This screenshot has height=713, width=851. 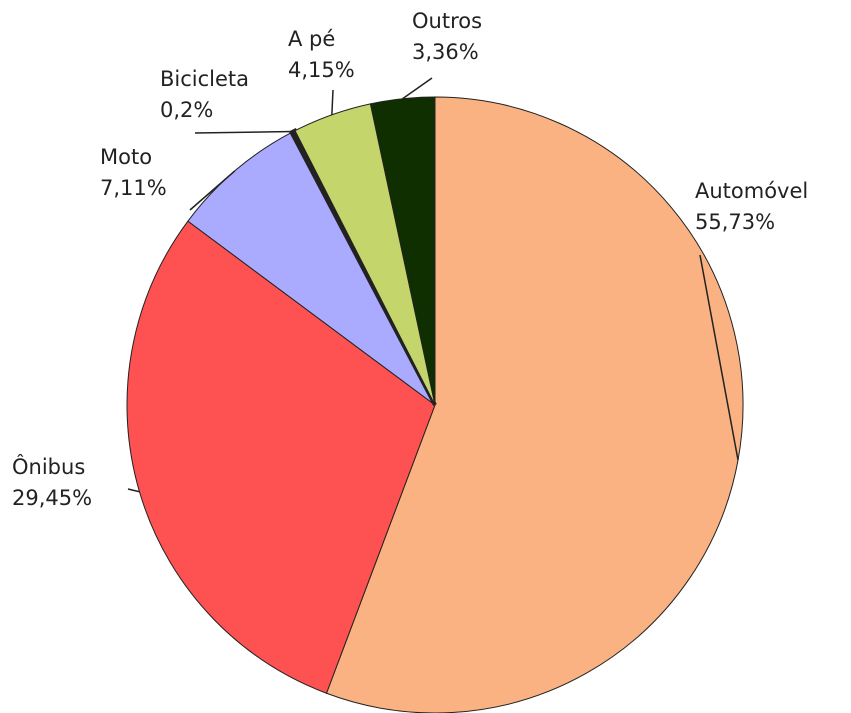 I want to click on slice-value-label: 4,15%, so click(x=321, y=70).